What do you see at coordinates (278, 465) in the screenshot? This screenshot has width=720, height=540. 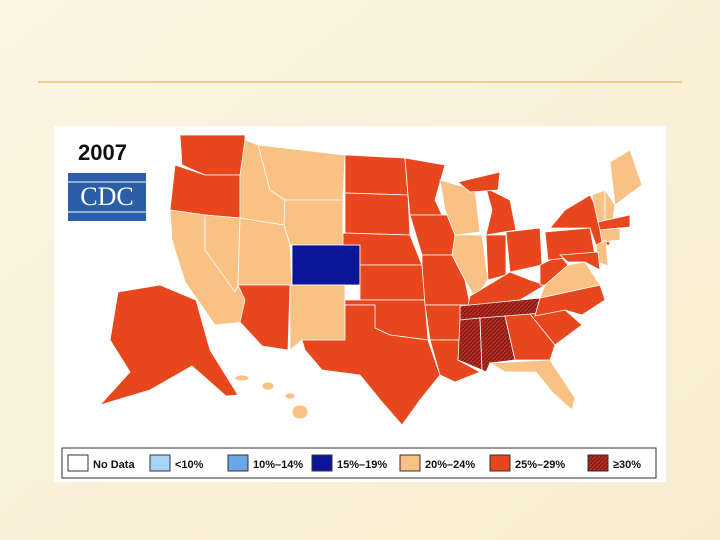 I see `legend-label: 10%–14%` at bounding box center [278, 465].